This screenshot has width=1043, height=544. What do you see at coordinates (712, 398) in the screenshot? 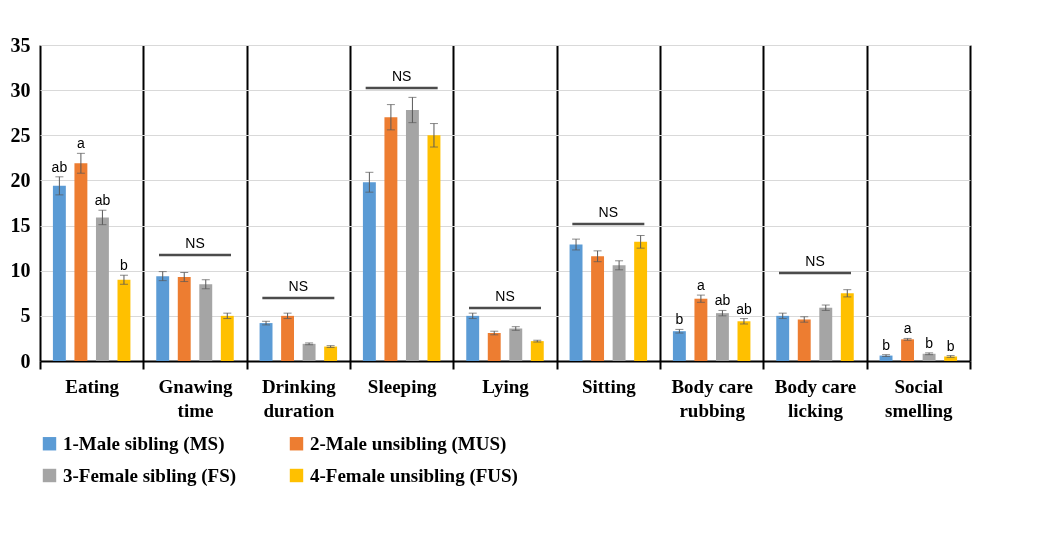
I see `x-tick-label: Body care rubbing` at bounding box center [712, 398].